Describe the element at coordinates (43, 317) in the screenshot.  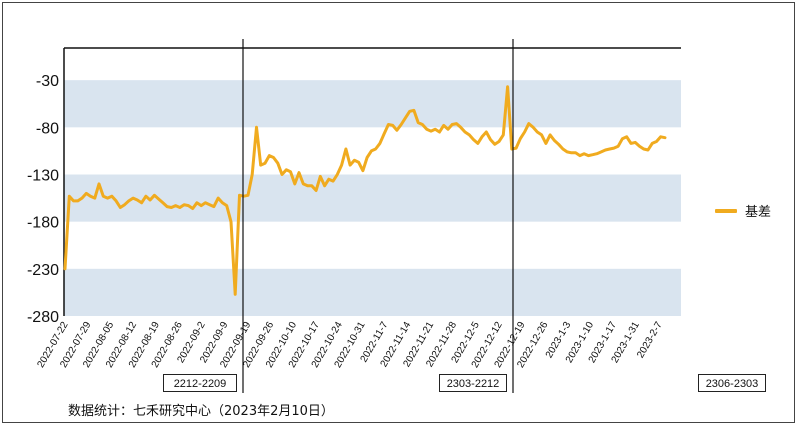
I see `y-tick-label: -280` at that location.